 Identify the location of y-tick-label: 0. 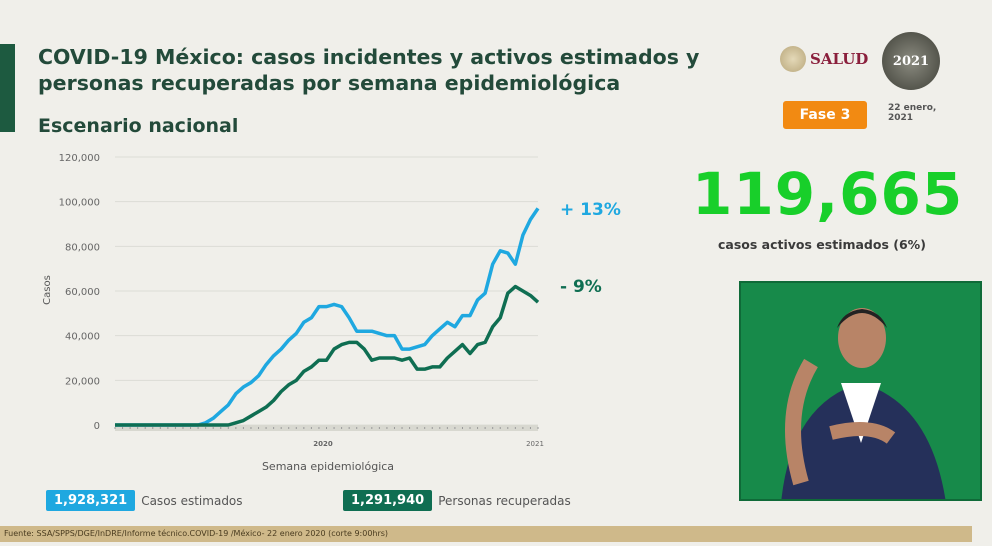
(97, 426).